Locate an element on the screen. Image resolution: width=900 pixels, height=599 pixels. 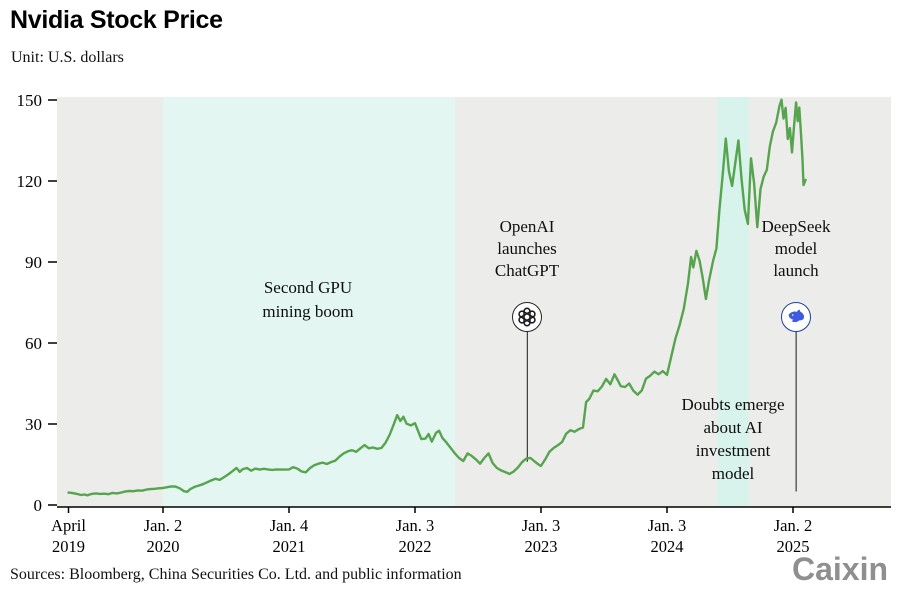
annotation-line: launches is located at coordinates (527, 248).